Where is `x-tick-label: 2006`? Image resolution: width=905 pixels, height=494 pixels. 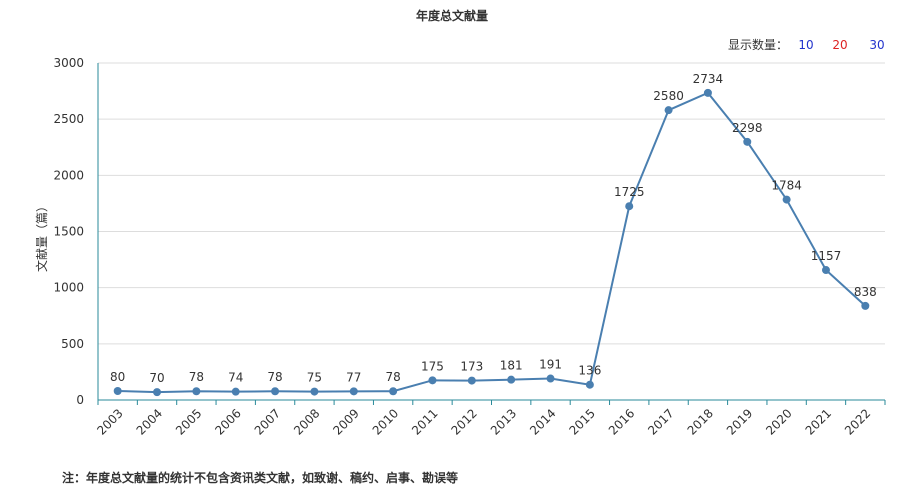 x-tick-label: 2006 is located at coordinates (227, 421).